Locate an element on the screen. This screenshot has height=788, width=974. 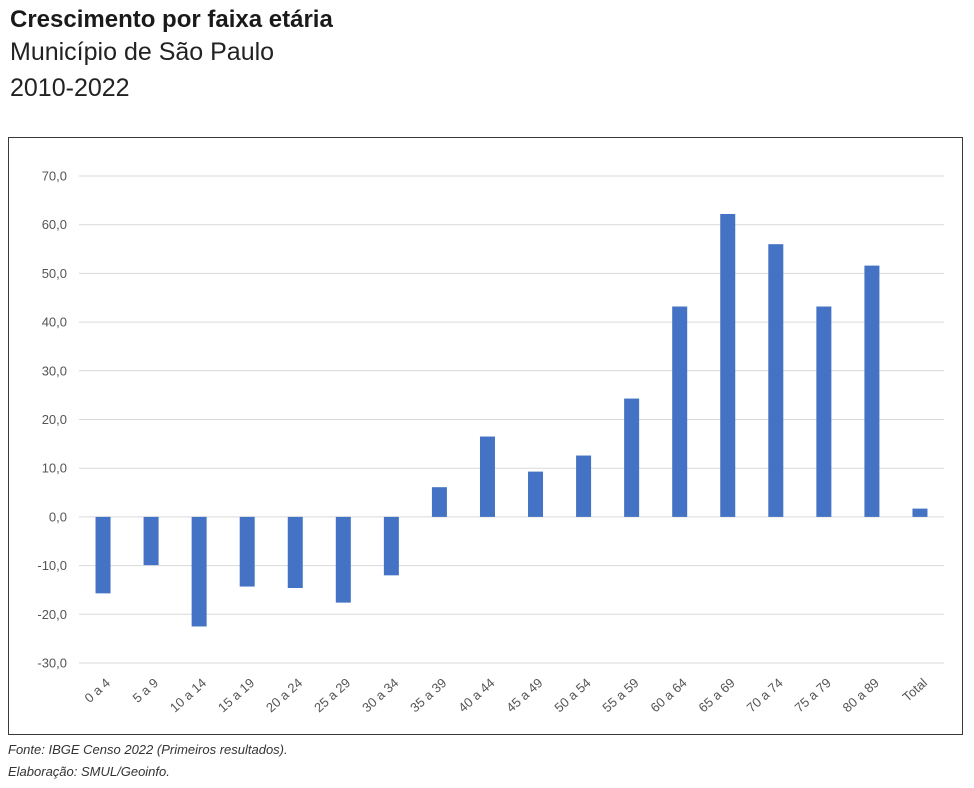
category-label: 35 a 39 is located at coordinates (428, 695).